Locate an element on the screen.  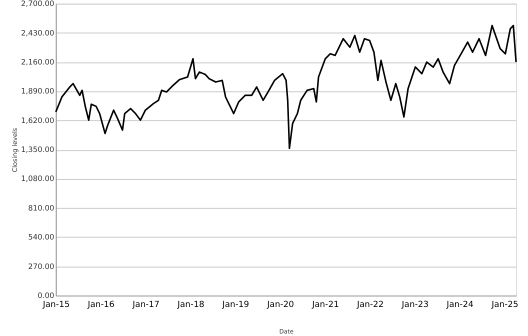
x-tick-label: Jan-24 is located at coordinates (460, 303).